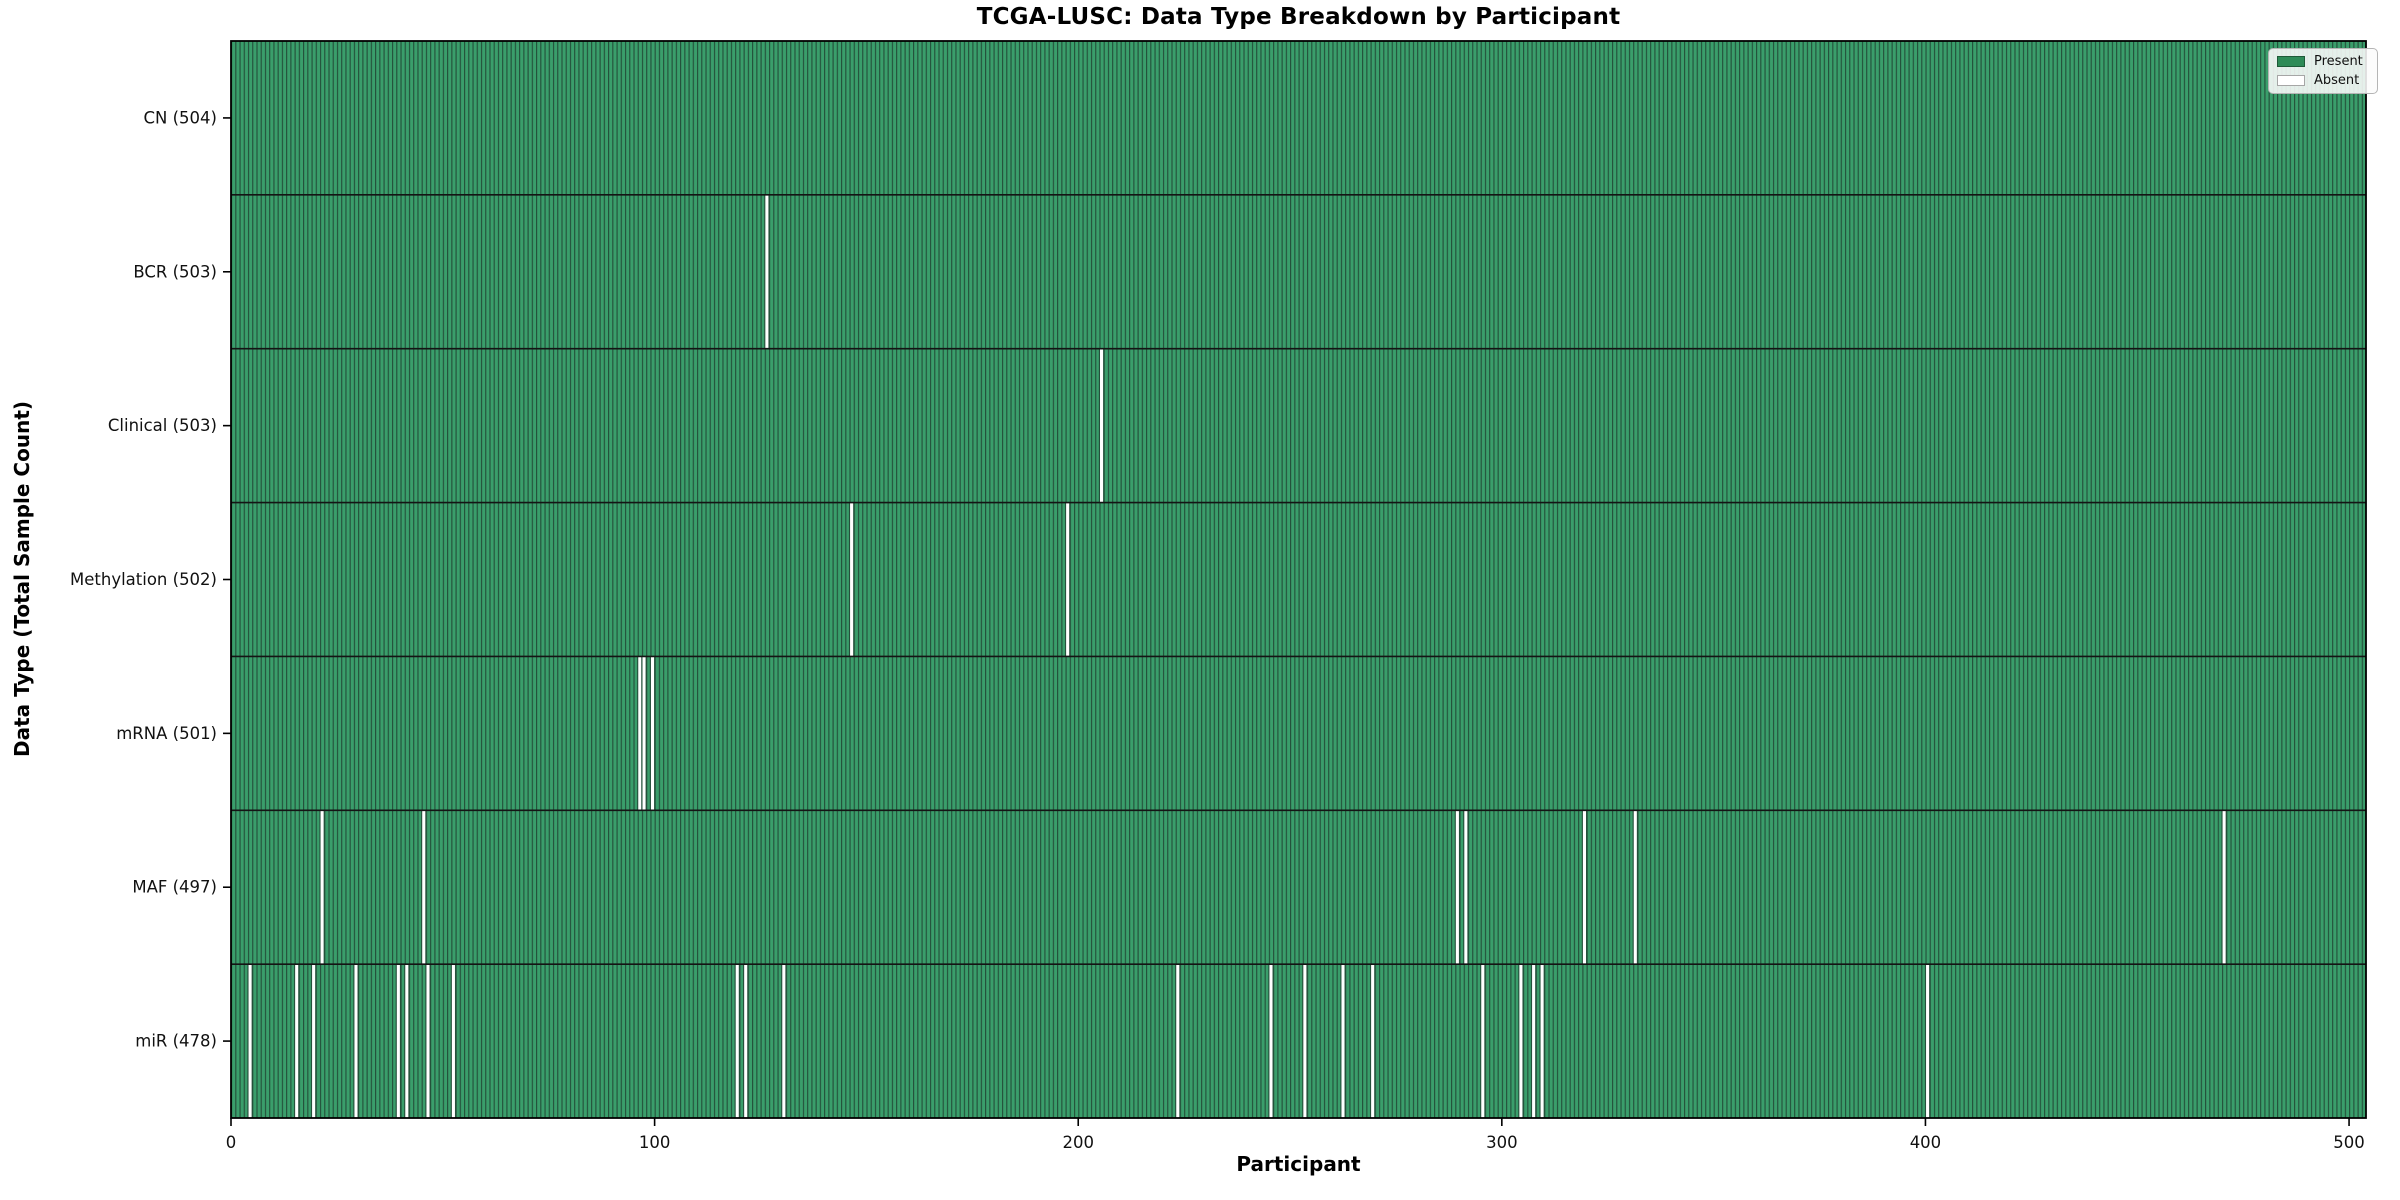  Describe the element at coordinates (2291, 61) in the screenshot. I see `legend-swatch-present-icon` at that location.